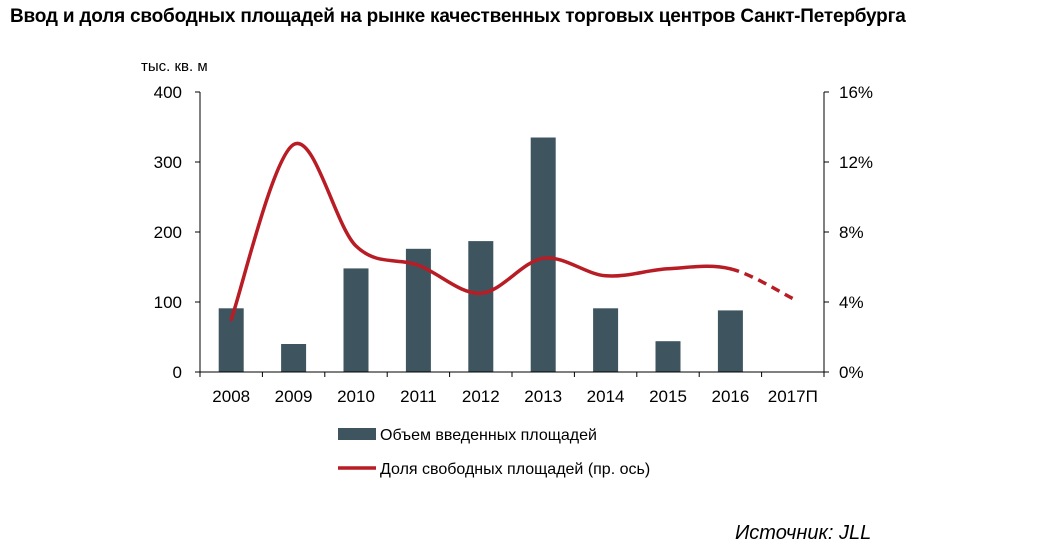 The width and height of the screenshot is (1046, 559). Describe the element at coordinates (543, 254) in the screenshot. I see `bar-2013` at that location.